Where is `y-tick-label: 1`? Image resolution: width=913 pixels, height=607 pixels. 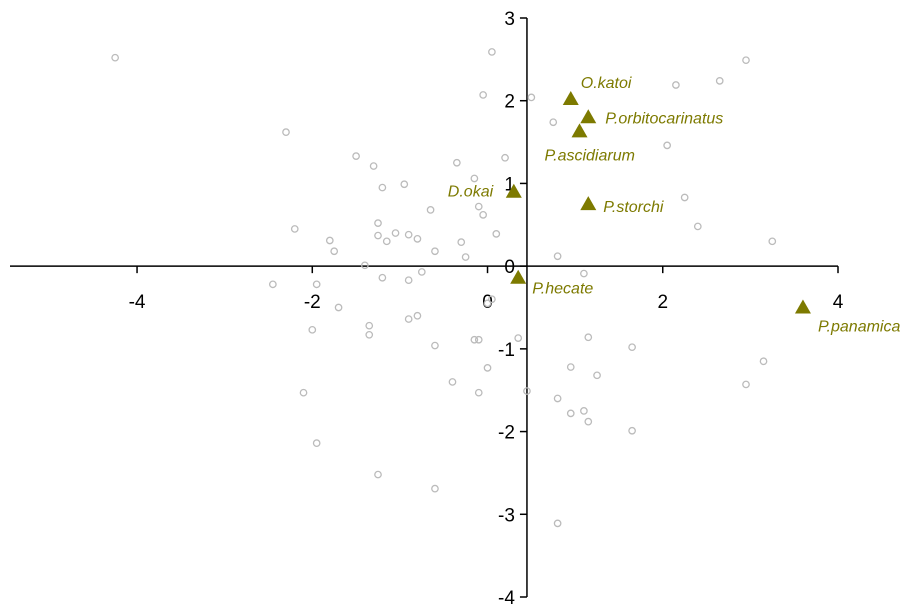
y-tick-label: 1 is located at coordinates (509, 184).